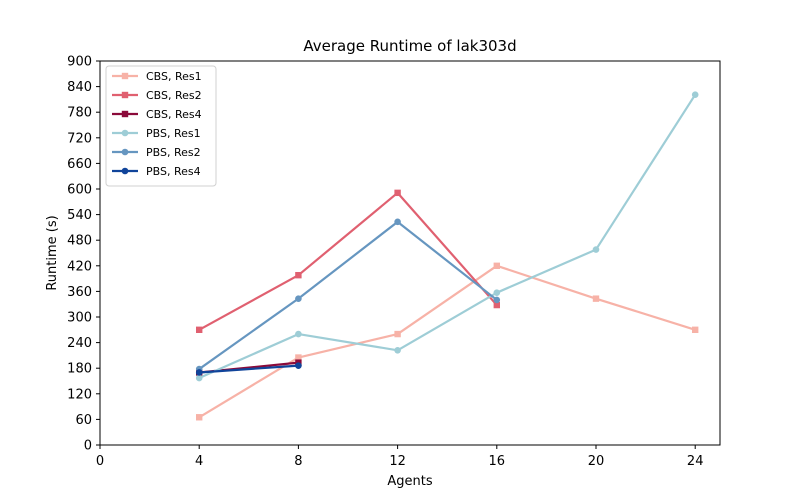 The image size is (800, 500). I want to click on x-axis-title: Agents, so click(409, 481).